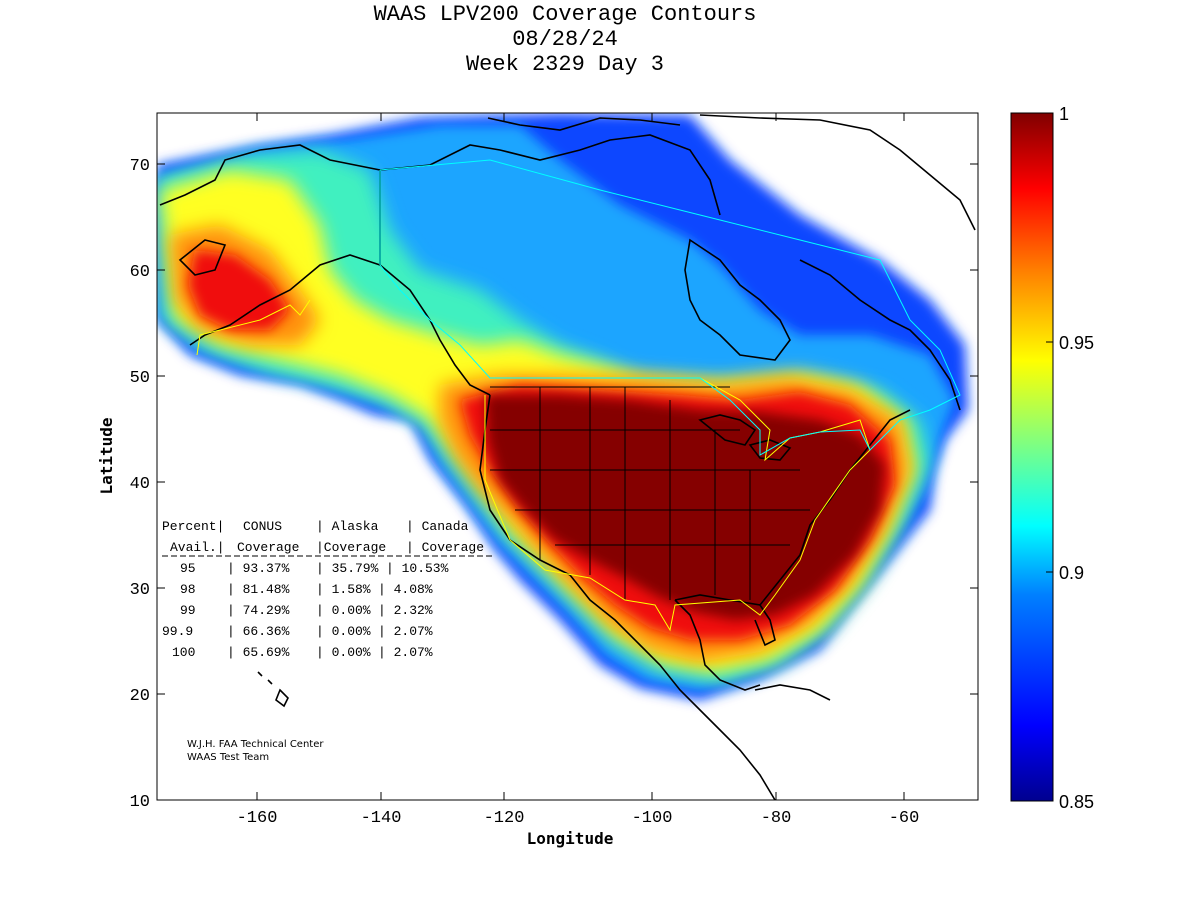 The image size is (1200, 900). I want to click on colorbar-label: 0.95, so click(1076, 343).